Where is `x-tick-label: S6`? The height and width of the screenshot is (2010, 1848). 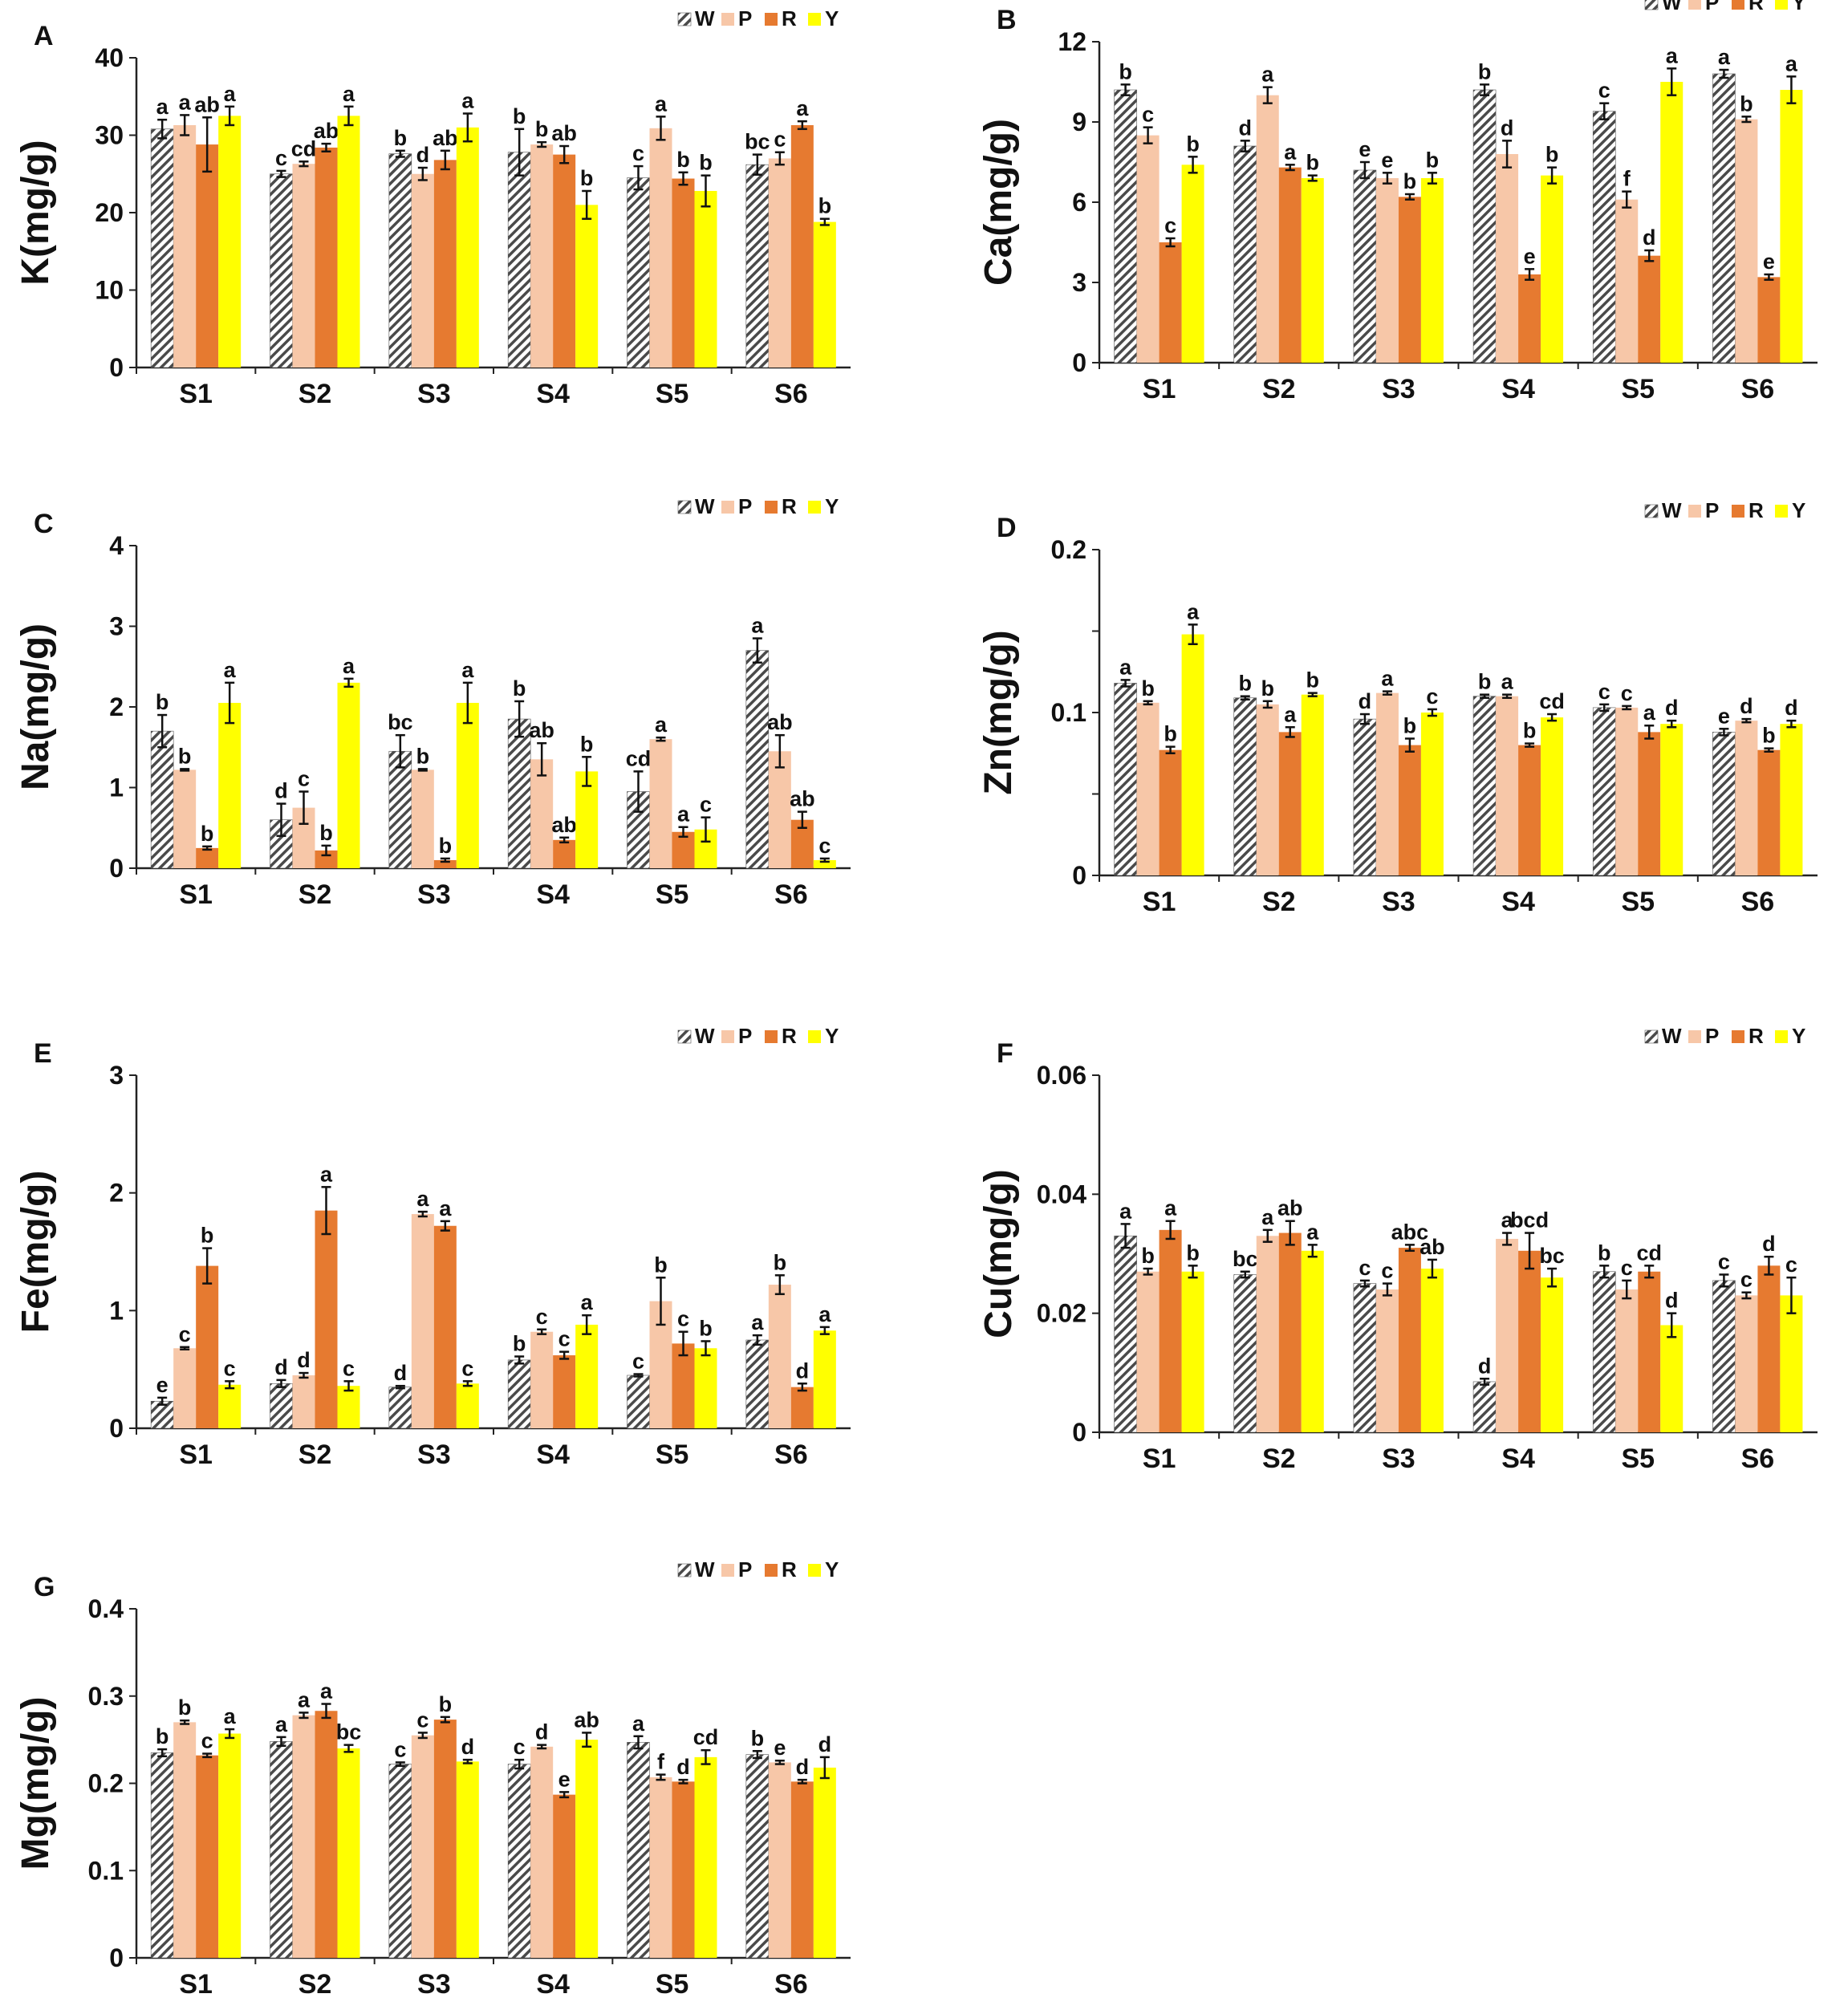 x-tick-label: S6 is located at coordinates (1758, 902).